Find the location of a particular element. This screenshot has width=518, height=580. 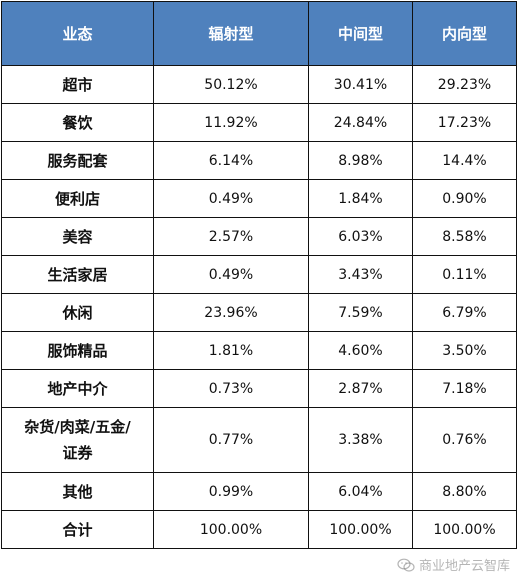

cell-inward: 29.23% is located at coordinates (464, 84).